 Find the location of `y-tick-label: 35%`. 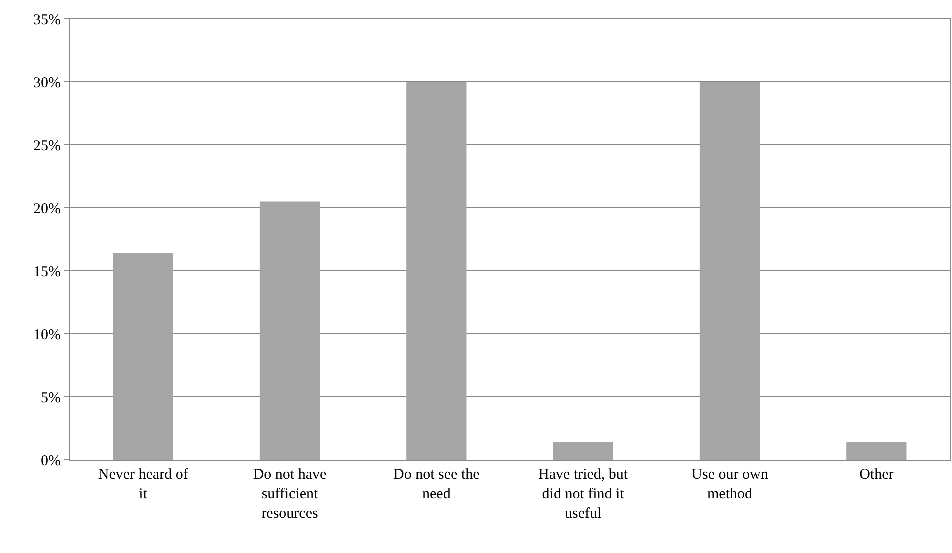

y-tick-label: 35% is located at coordinates (47, 20).